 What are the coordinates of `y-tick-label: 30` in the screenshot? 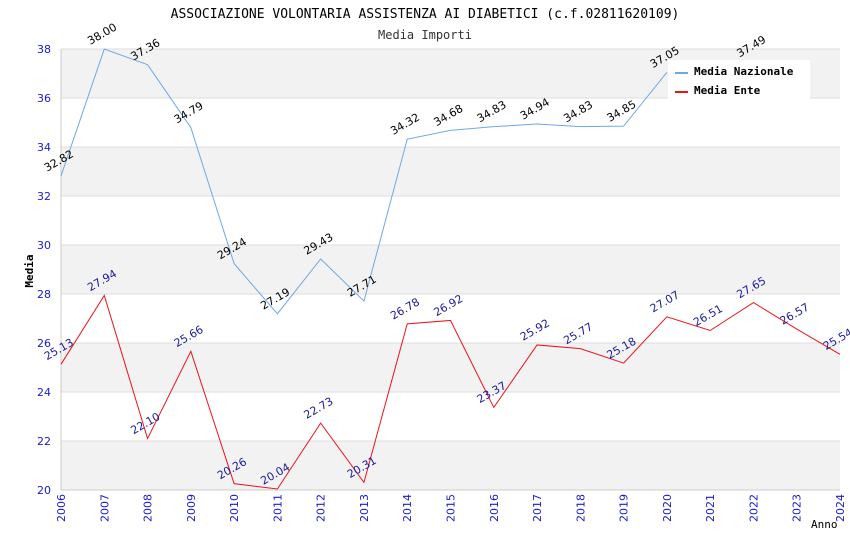 It's located at (44, 245).